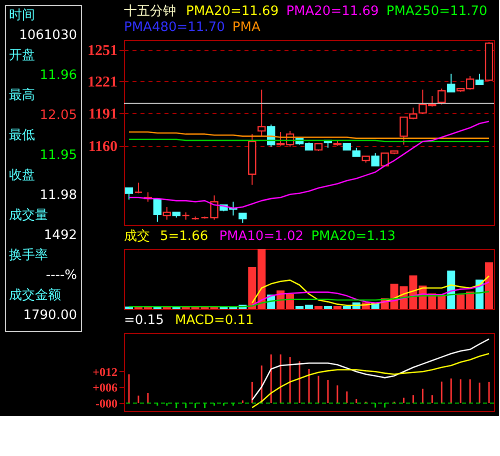 The width and height of the screenshot is (500, 456). What do you see at coordinates (103, 51) in the screenshot?
I see `y-tick-label: 1251` at bounding box center [103, 51].